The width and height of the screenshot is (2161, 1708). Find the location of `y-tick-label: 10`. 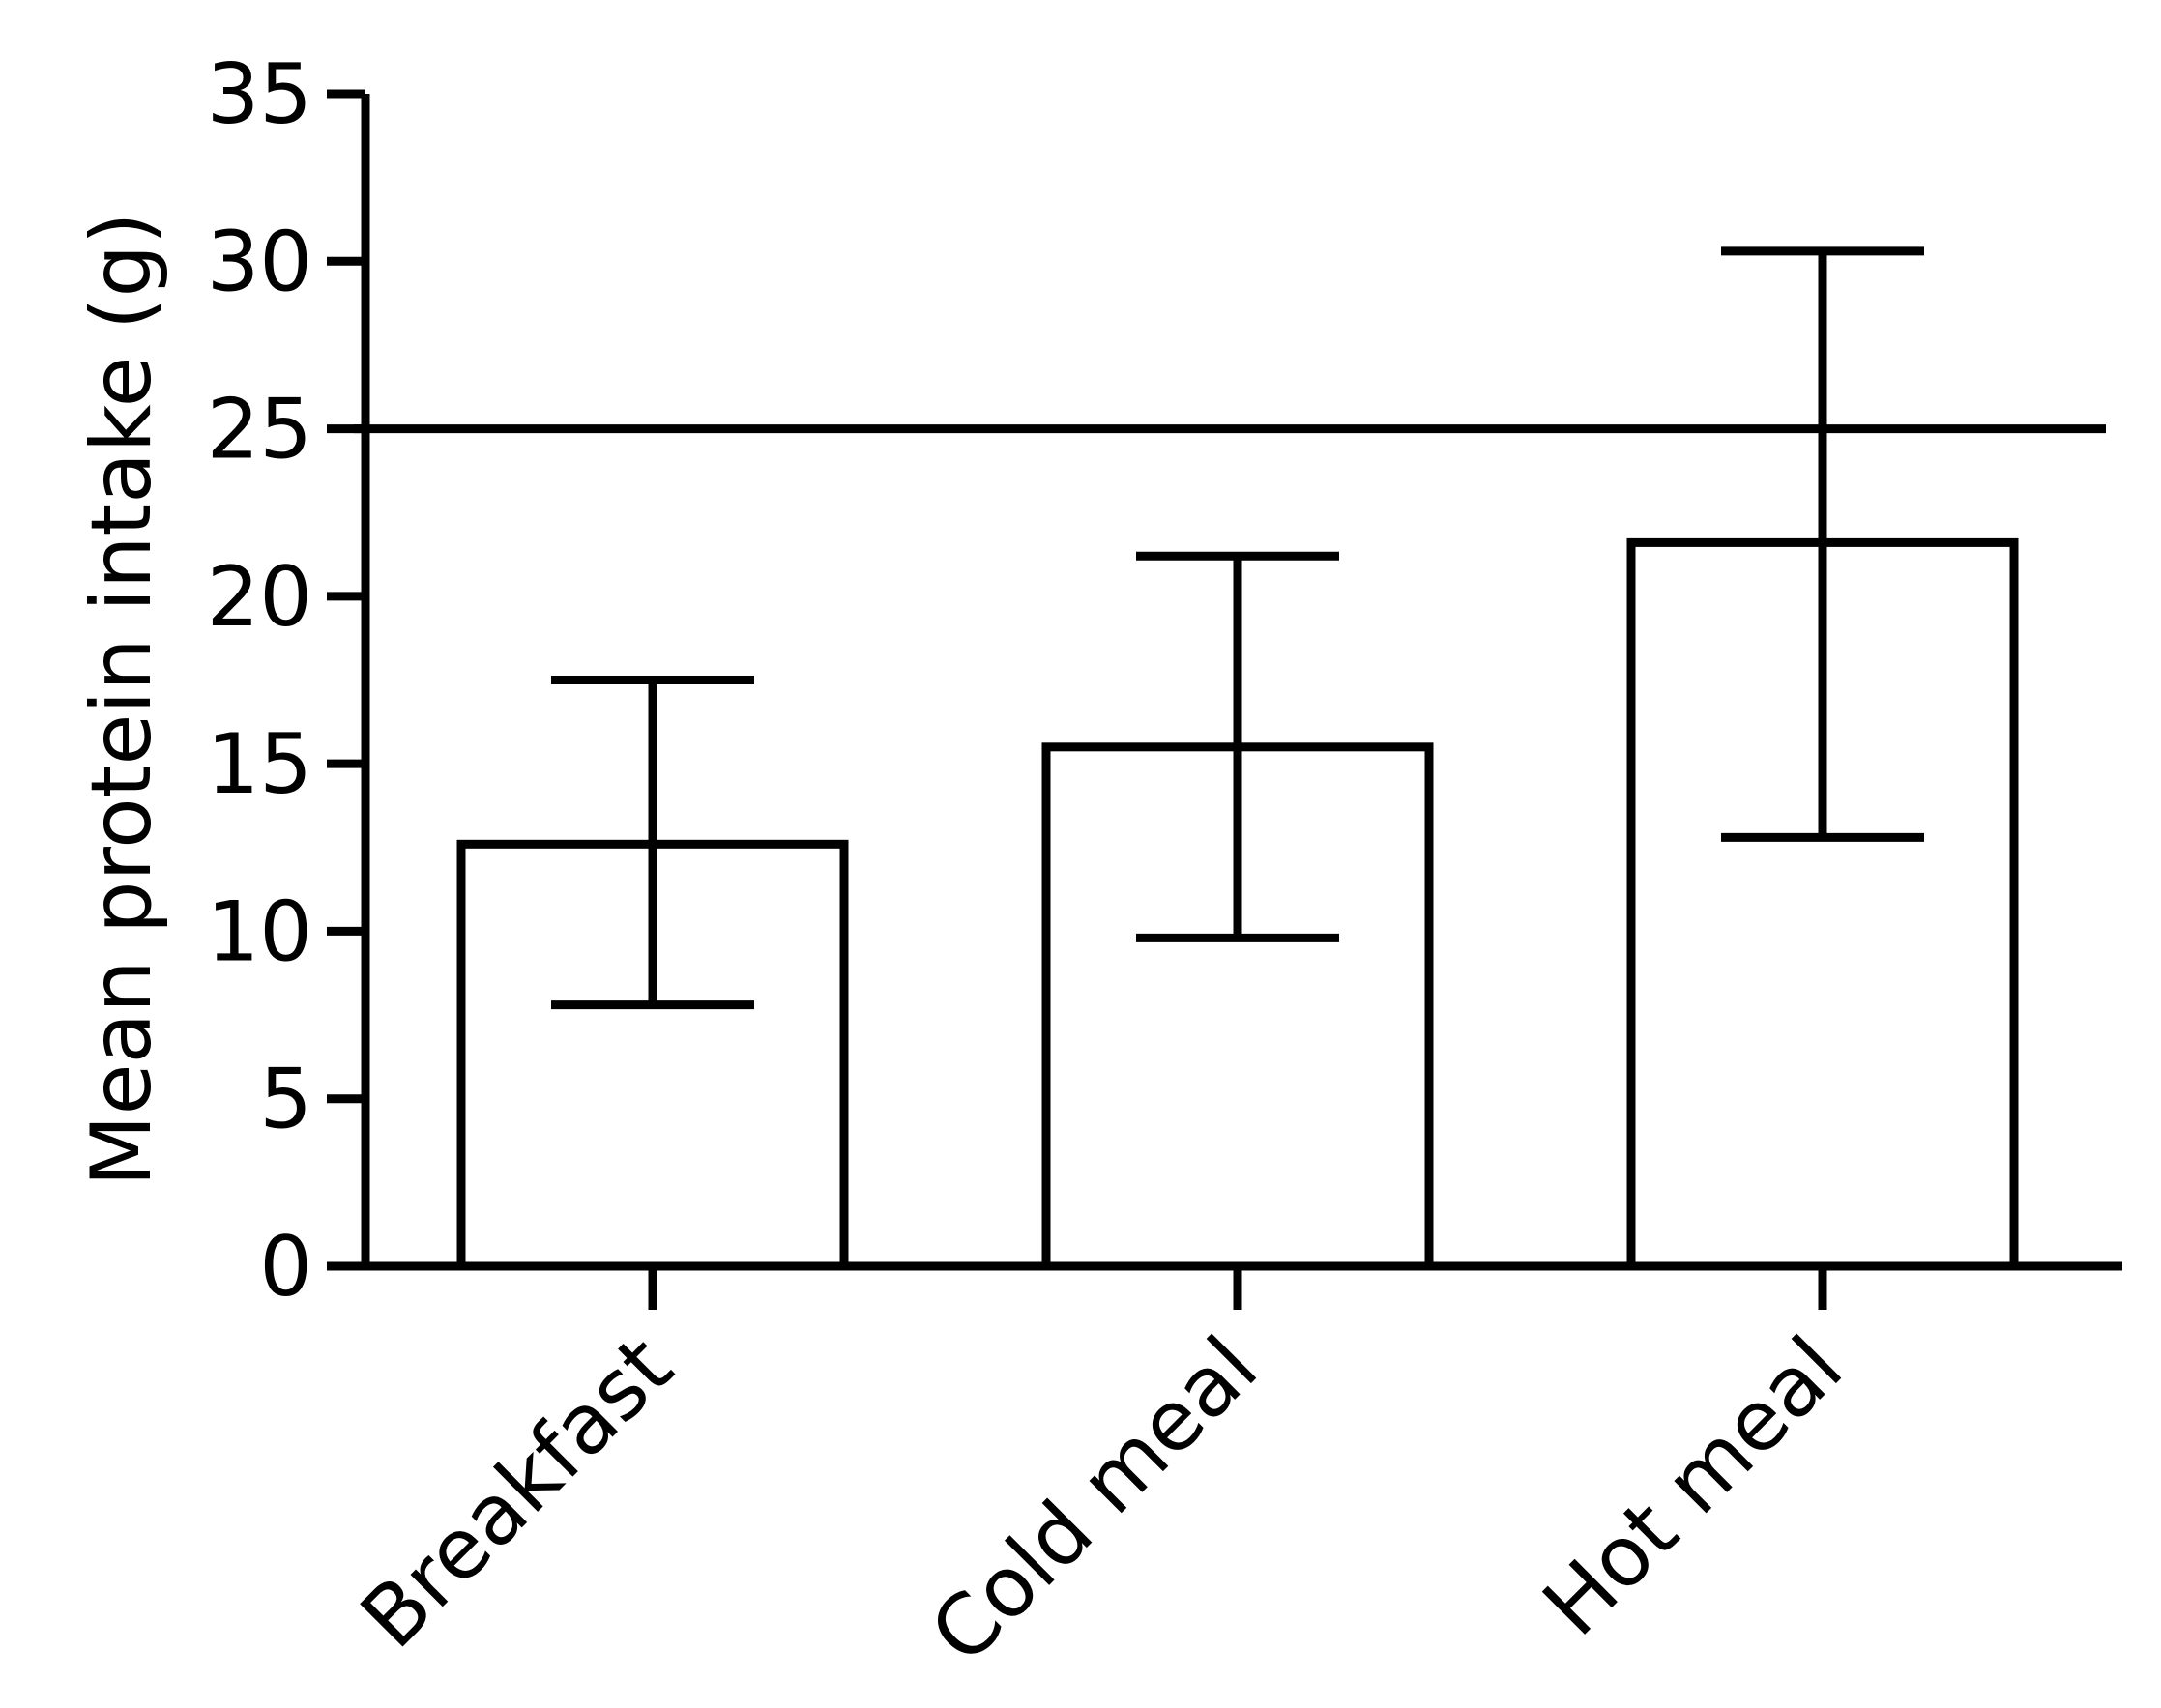

y-tick-label: 10 is located at coordinates (259, 931).